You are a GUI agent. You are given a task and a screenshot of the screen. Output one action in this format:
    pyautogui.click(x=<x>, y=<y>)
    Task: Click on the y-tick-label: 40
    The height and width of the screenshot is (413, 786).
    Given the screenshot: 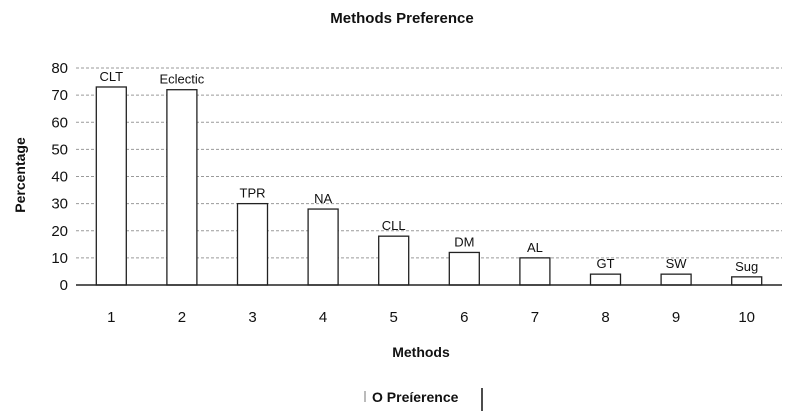 What is the action you would take?
    pyautogui.click(x=59, y=177)
    